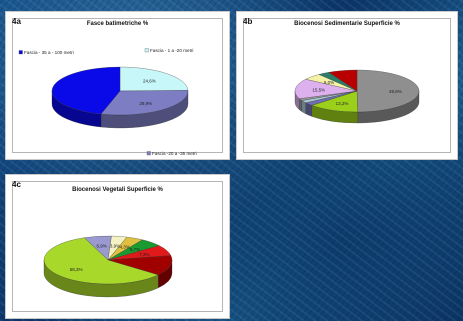 The height and width of the screenshot is (321, 463). I want to click on slice-value-label: 58,3%, so click(76, 269).